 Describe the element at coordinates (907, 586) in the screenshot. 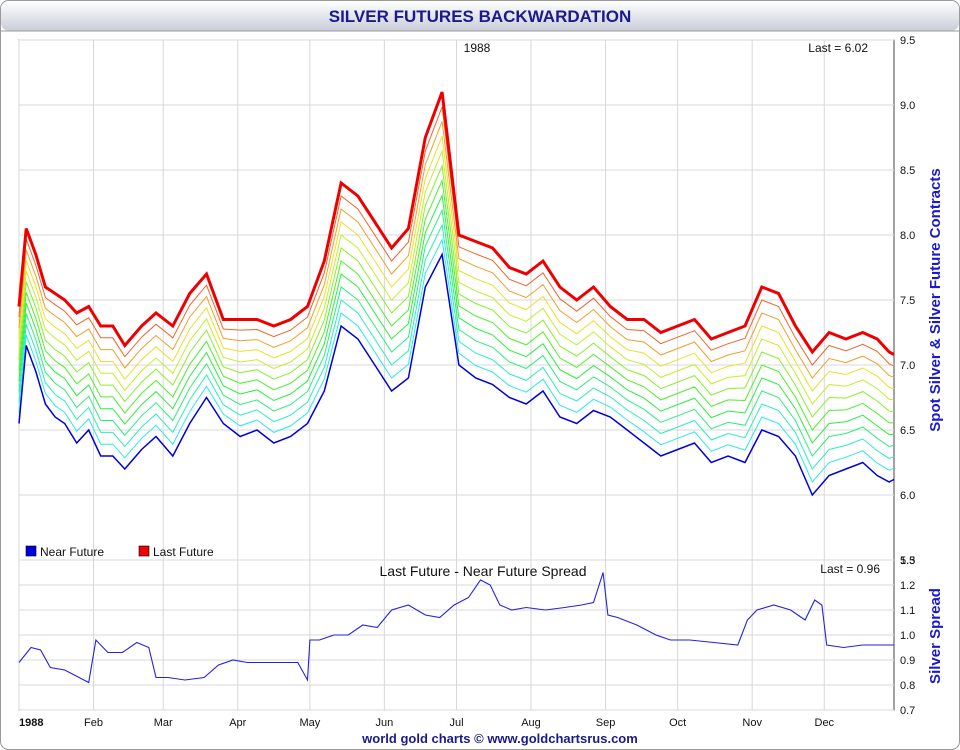

I see `bottom-y-tick-label: 1.2` at that location.